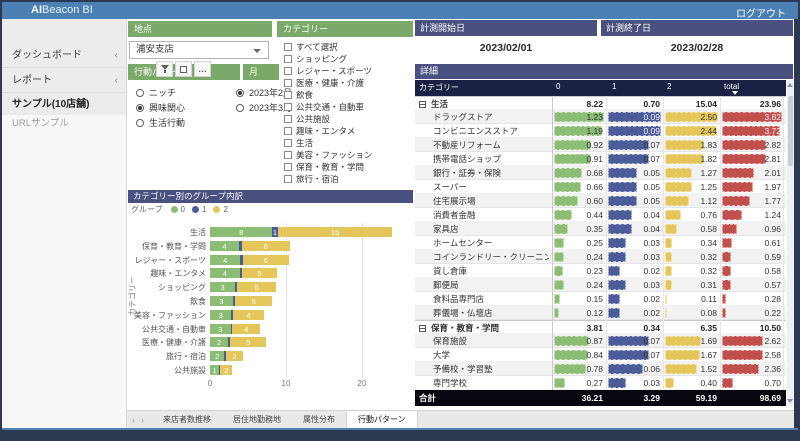  I want to click on legend-item: 2, so click(220, 209).